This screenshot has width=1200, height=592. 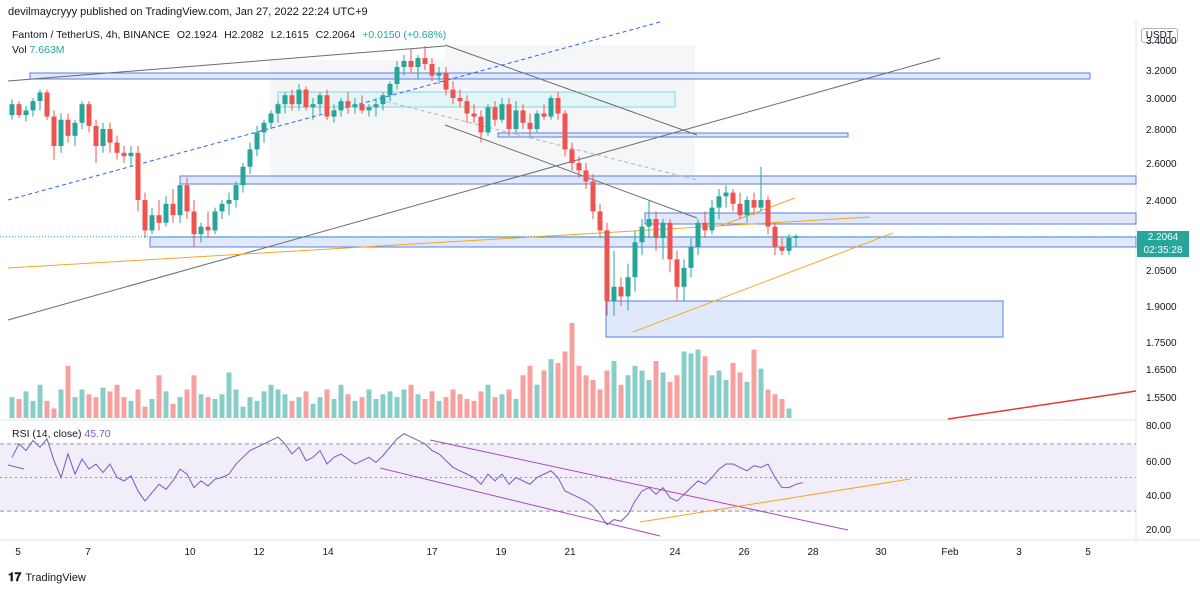 What do you see at coordinates (1159, 35) in the screenshot?
I see `currency-badge: USDT` at bounding box center [1159, 35].